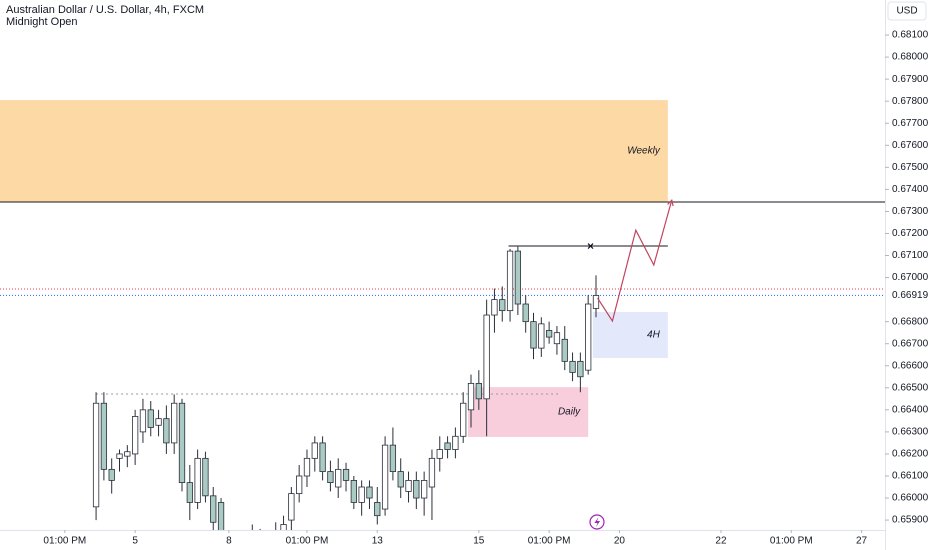  What do you see at coordinates (644, 151) in the screenshot?
I see `zone-label: Weekly` at bounding box center [644, 151].